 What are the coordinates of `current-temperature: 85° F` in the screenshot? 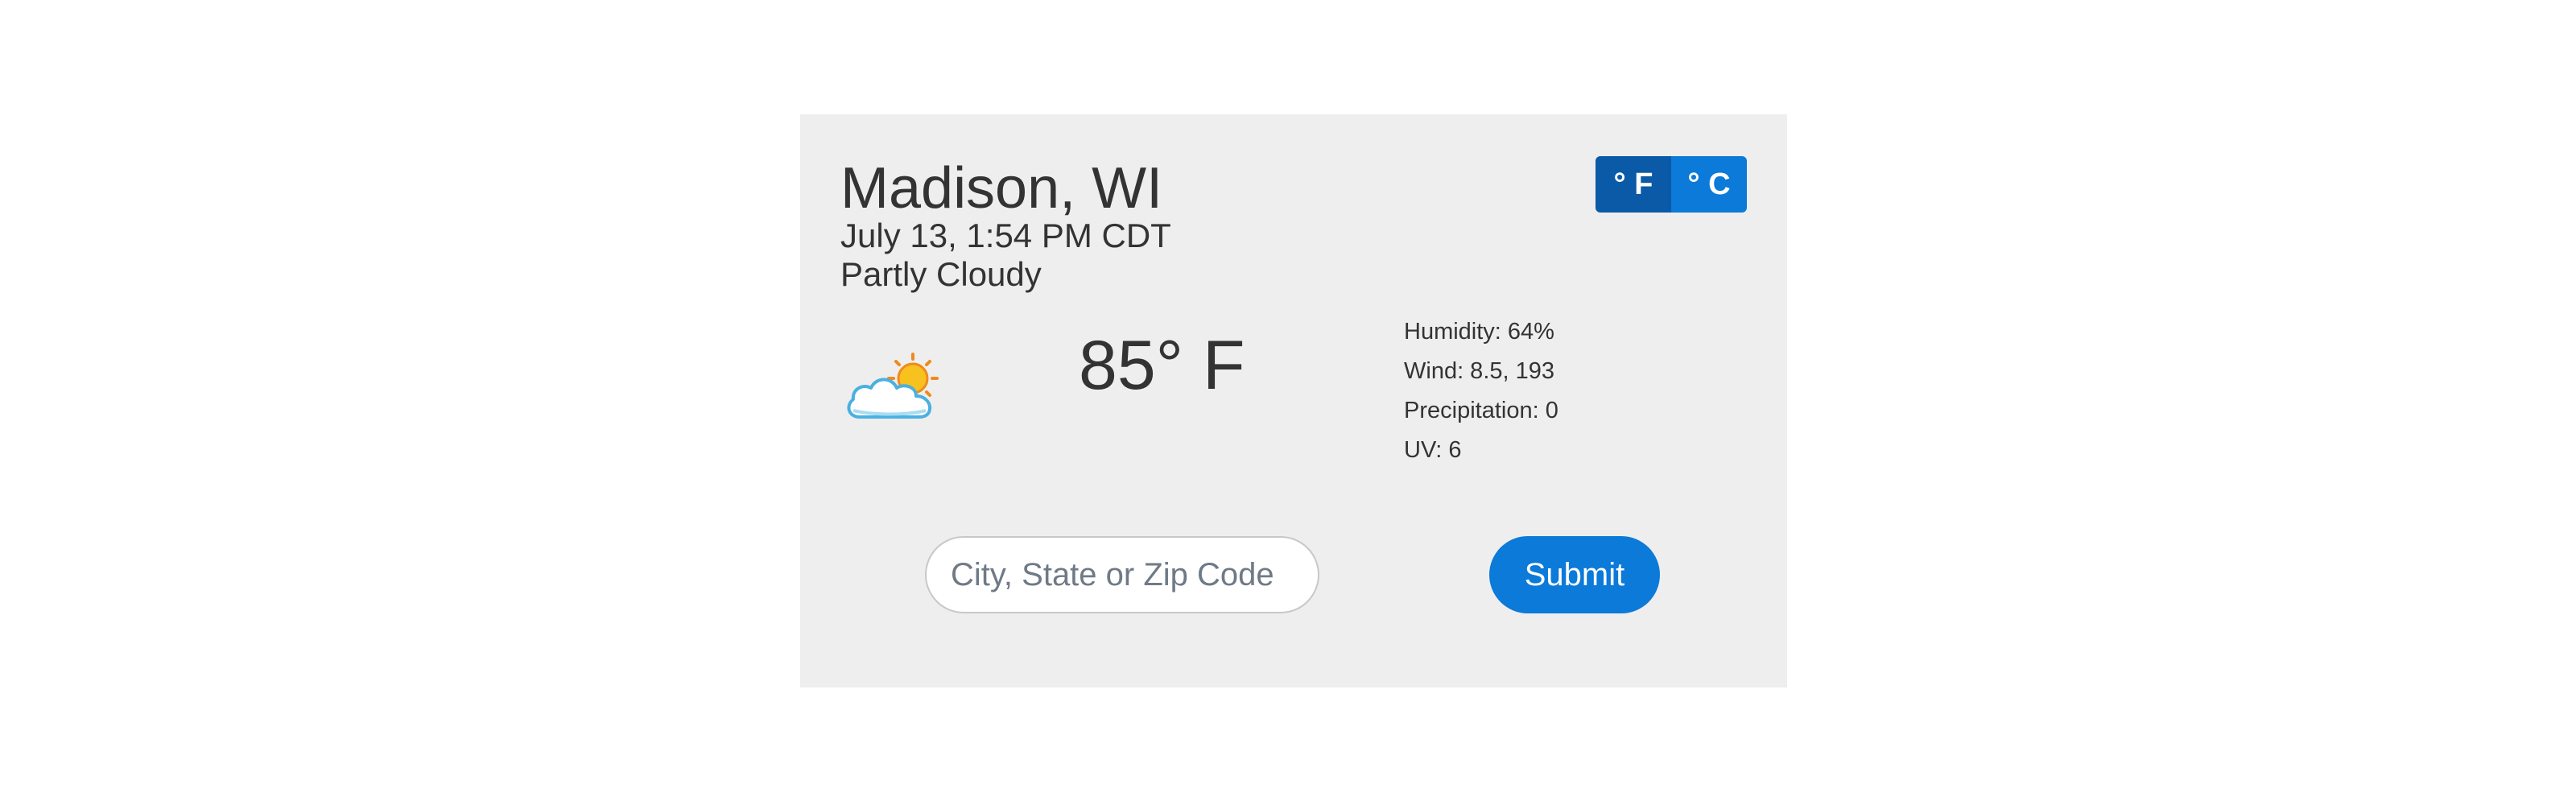 It's located at (1162, 365).